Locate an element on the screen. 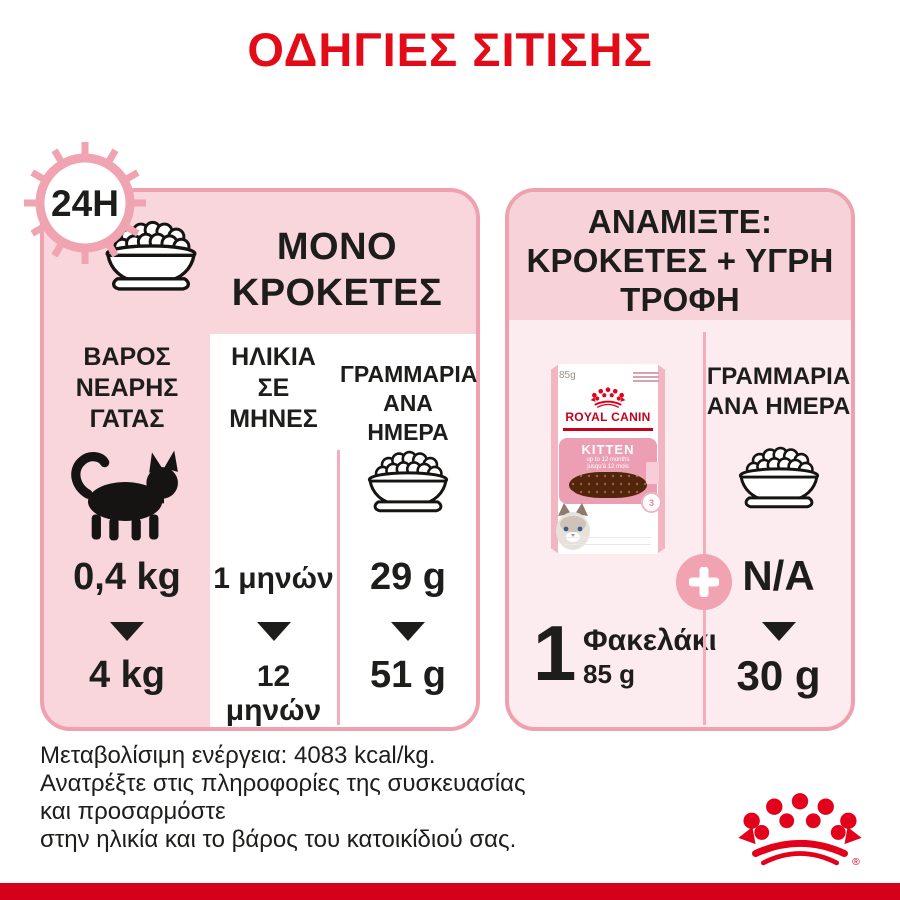 Image resolution: width=900 pixels, height=900 pixels. mixed-panel-title-line: ΤΡΟΦΗ is located at coordinates (680, 299).